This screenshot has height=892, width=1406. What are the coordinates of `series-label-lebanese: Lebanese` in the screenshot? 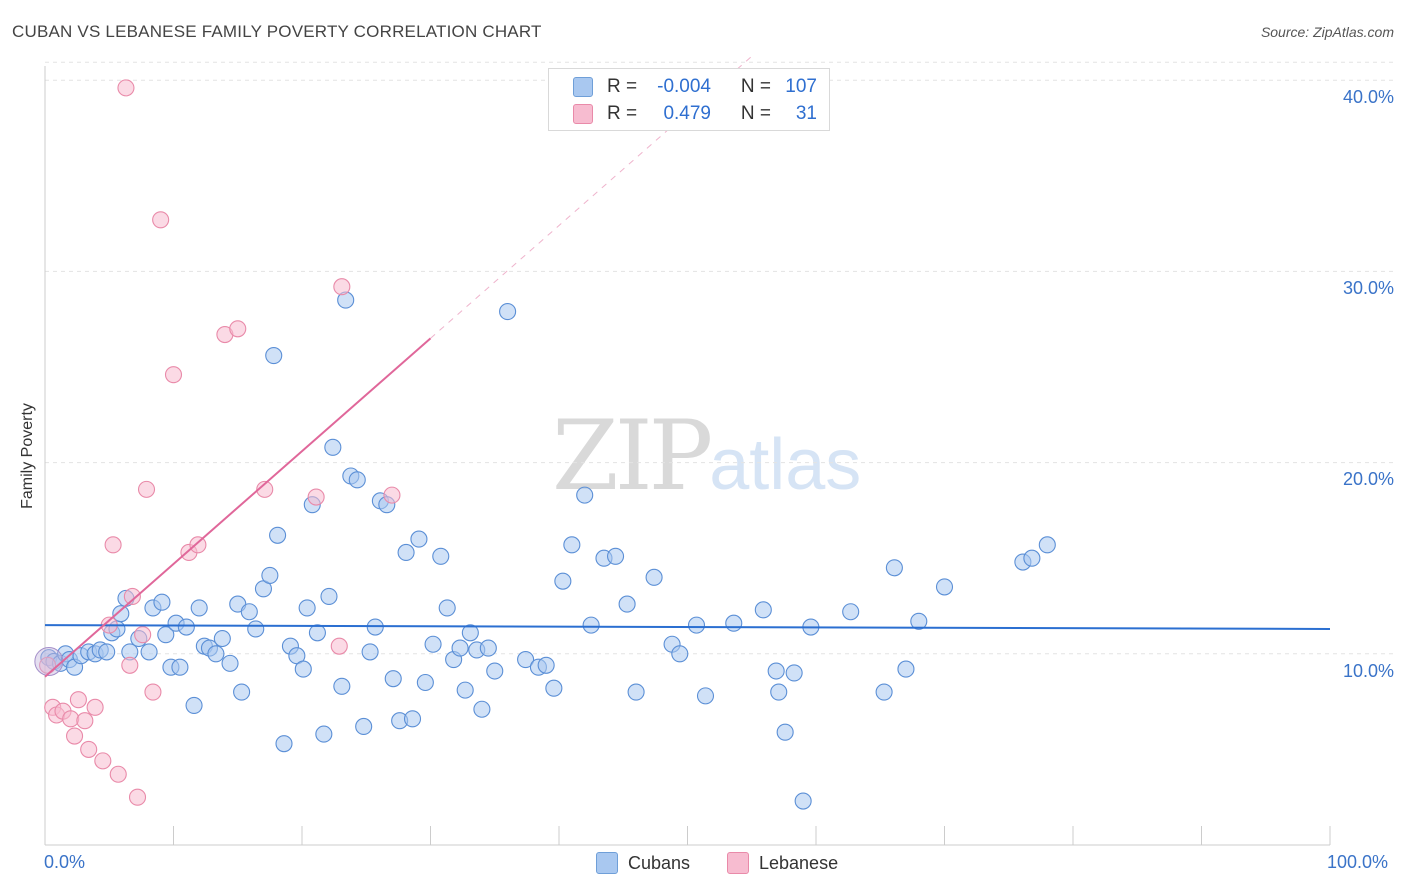 It's located at (799, 862).